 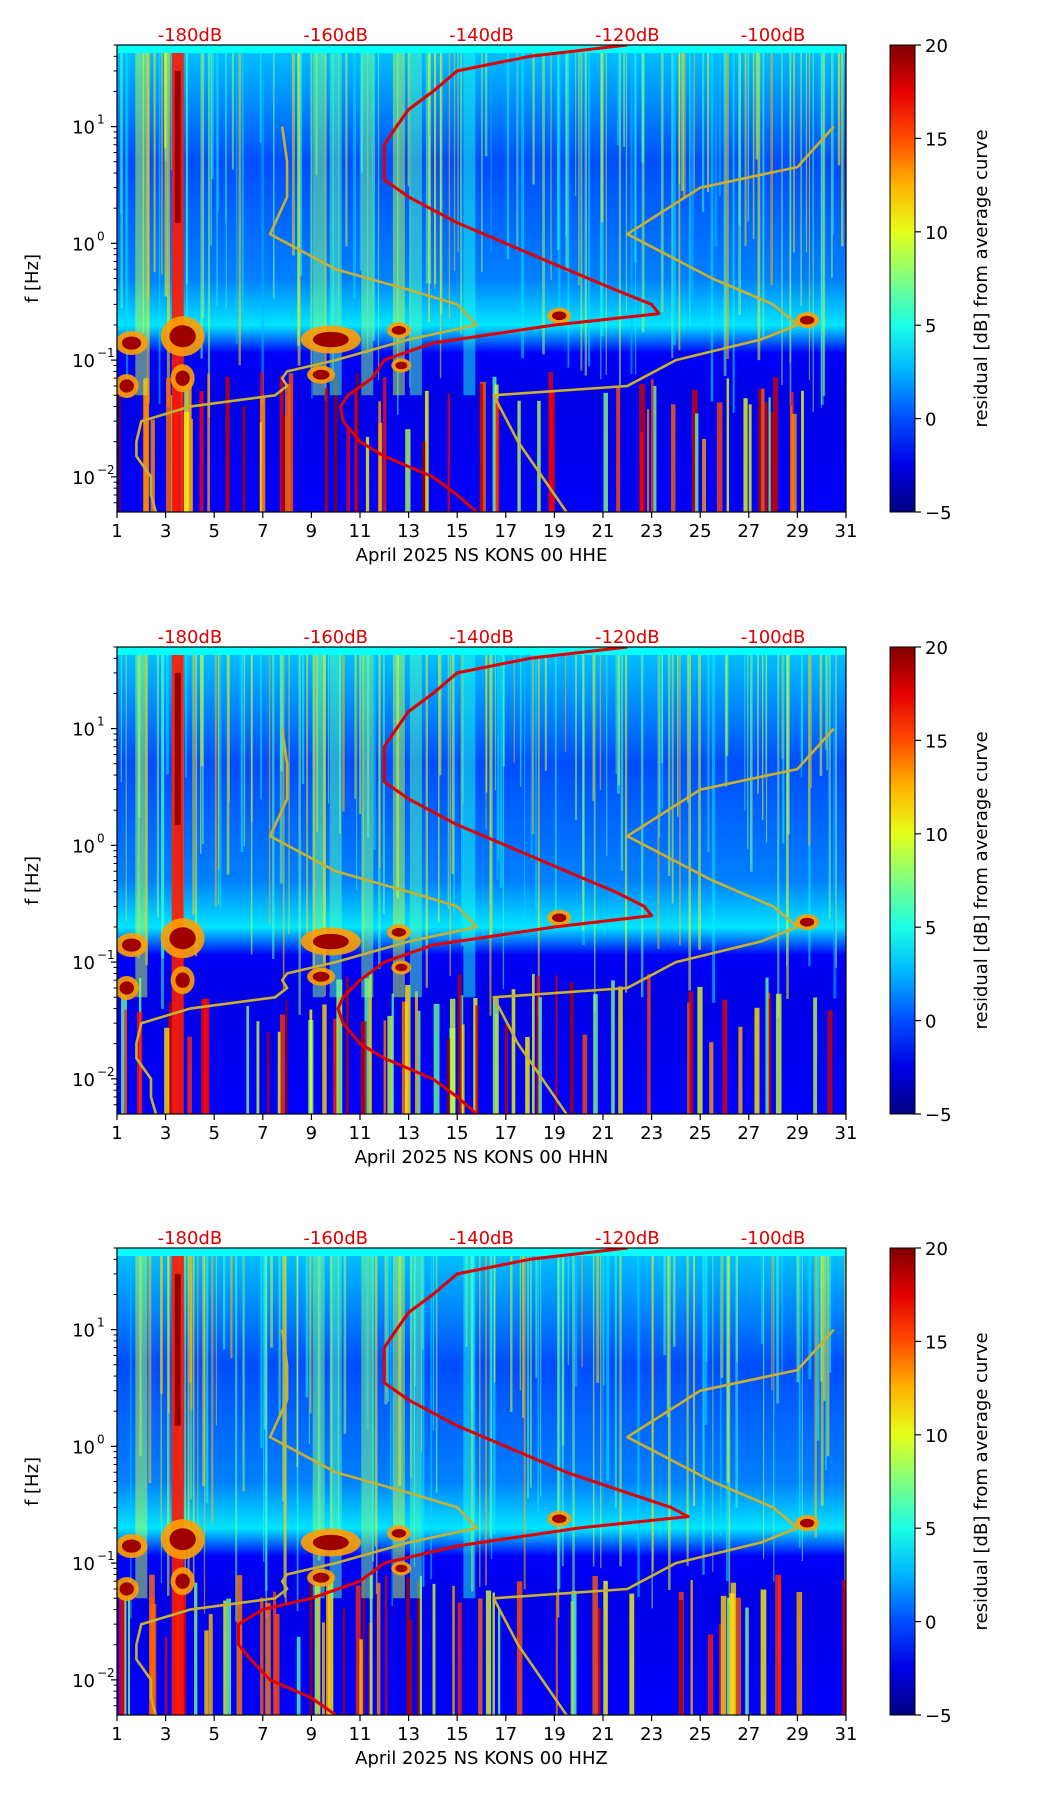 What do you see at coordinates (262, 531) in the screenshot?
I see `x-tick-label: 7` at bounding box center [262, 531].